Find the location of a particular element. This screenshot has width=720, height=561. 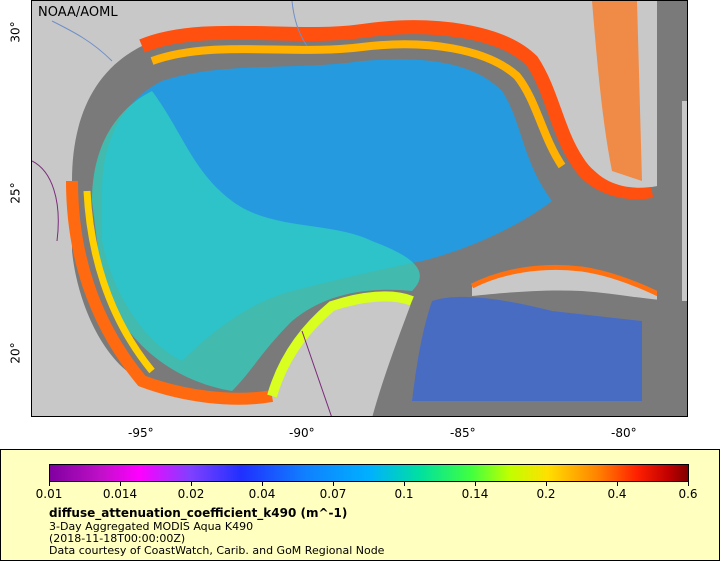

colorbar-tick-label: 0.6 is located at coordinates (688, 494).